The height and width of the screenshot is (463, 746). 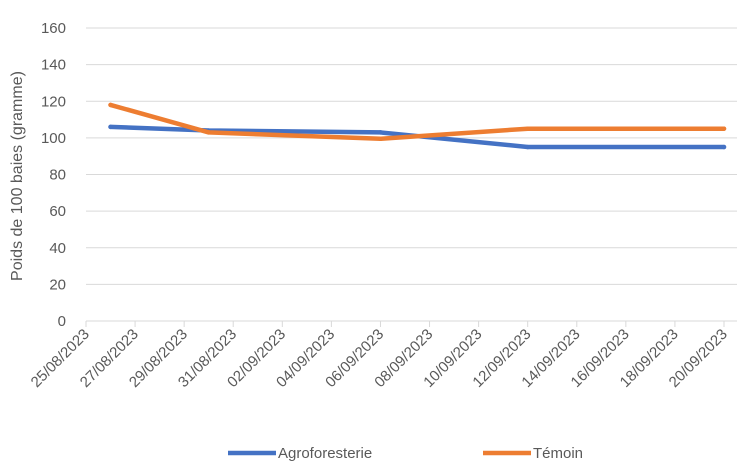 What do you see at coordinates (62, 321) in the screenshot?
I see `y-tick-label: 0` at bounding box center [62, 321].